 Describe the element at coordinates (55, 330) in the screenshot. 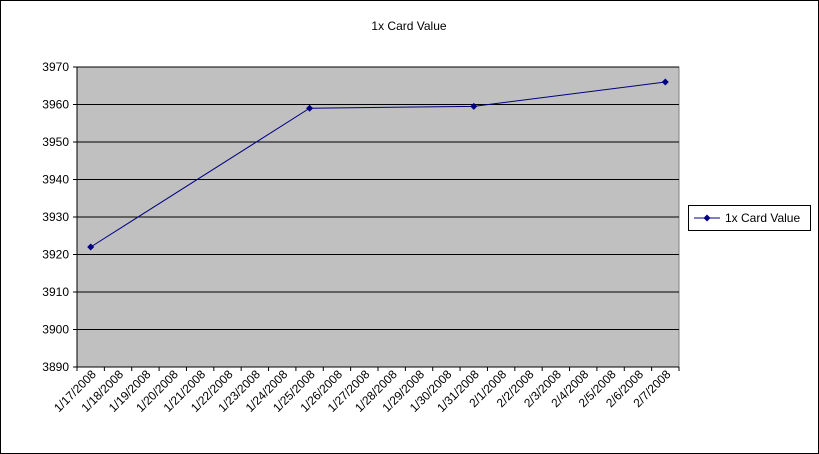

I see `y-tick-label: 3900` at that location.